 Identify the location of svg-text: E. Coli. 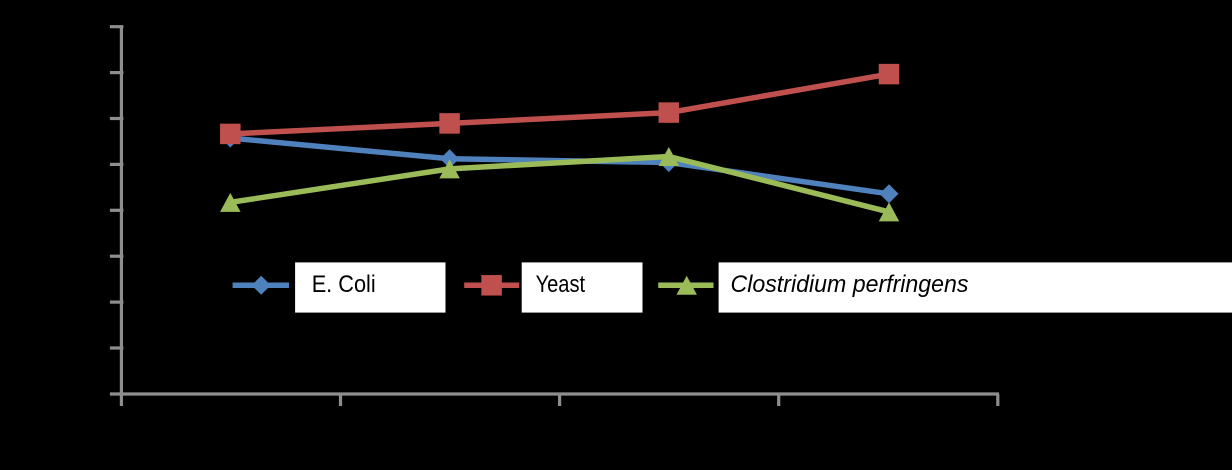
(344, 284).